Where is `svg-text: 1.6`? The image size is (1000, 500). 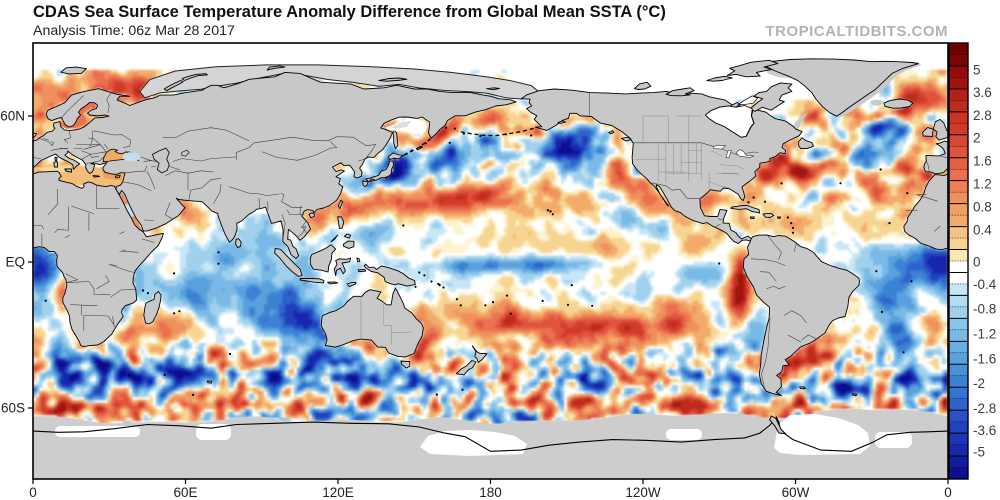
svg-text: 1.6 is located at coordinates (982, 161).